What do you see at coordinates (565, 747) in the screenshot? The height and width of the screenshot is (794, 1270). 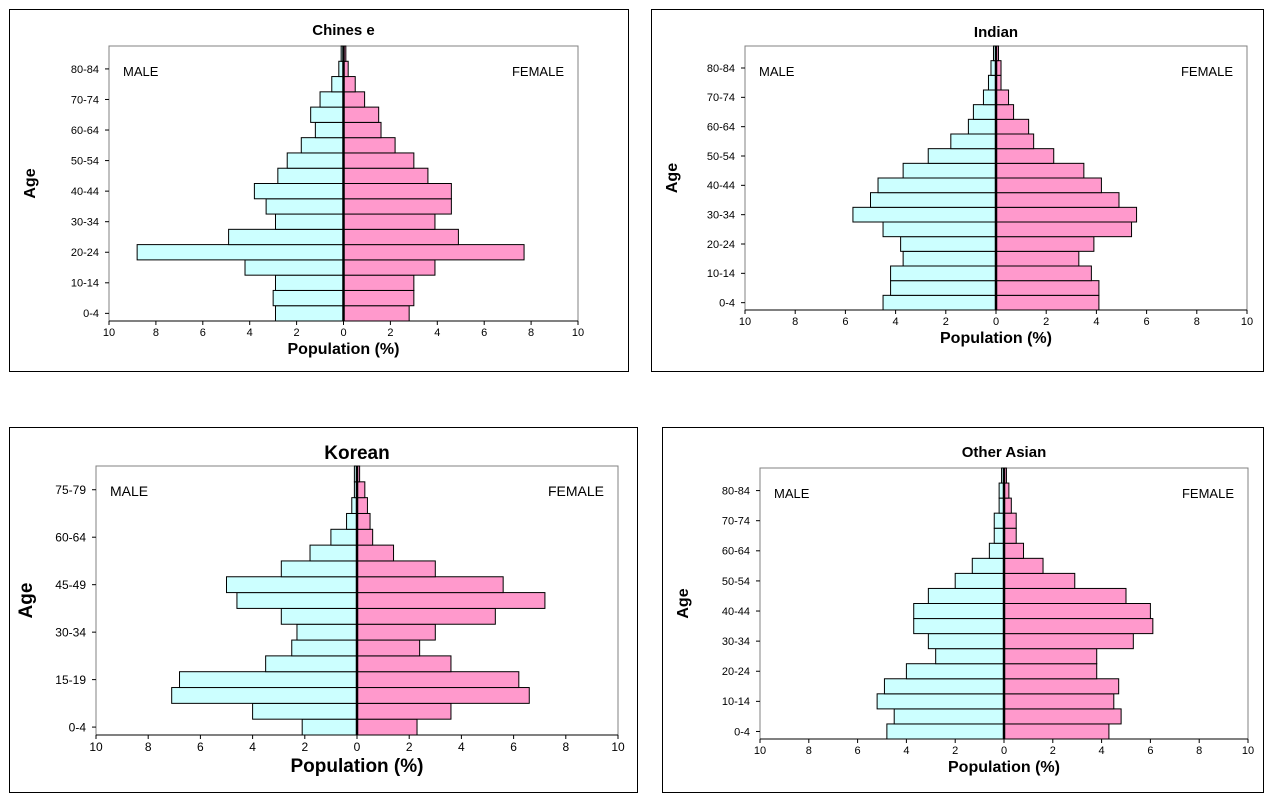 I see `korean-x-tick-label: 8` at bounding box center [565, 747].